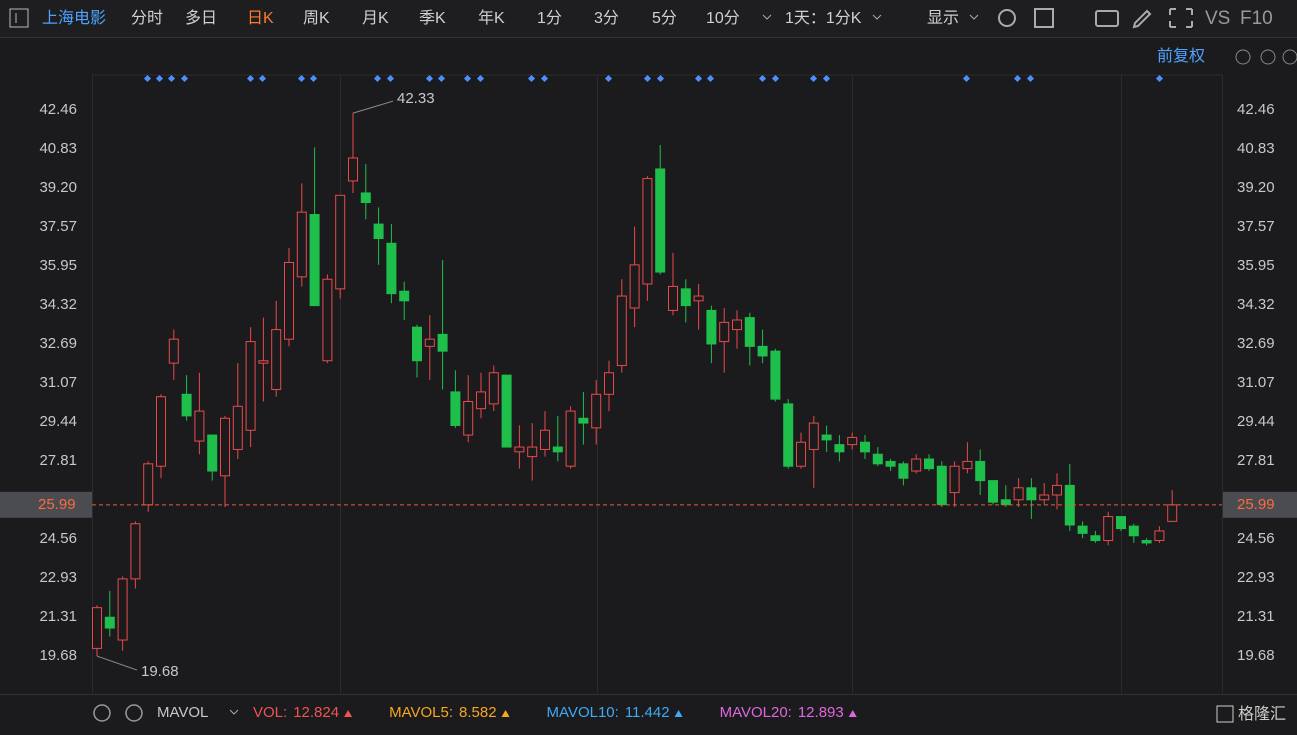 This screenshot has height=735, width=1297. Describe the element at coordinates (549, 18) in the screenshot. I see `timeframe-tab: 1分` at that location.